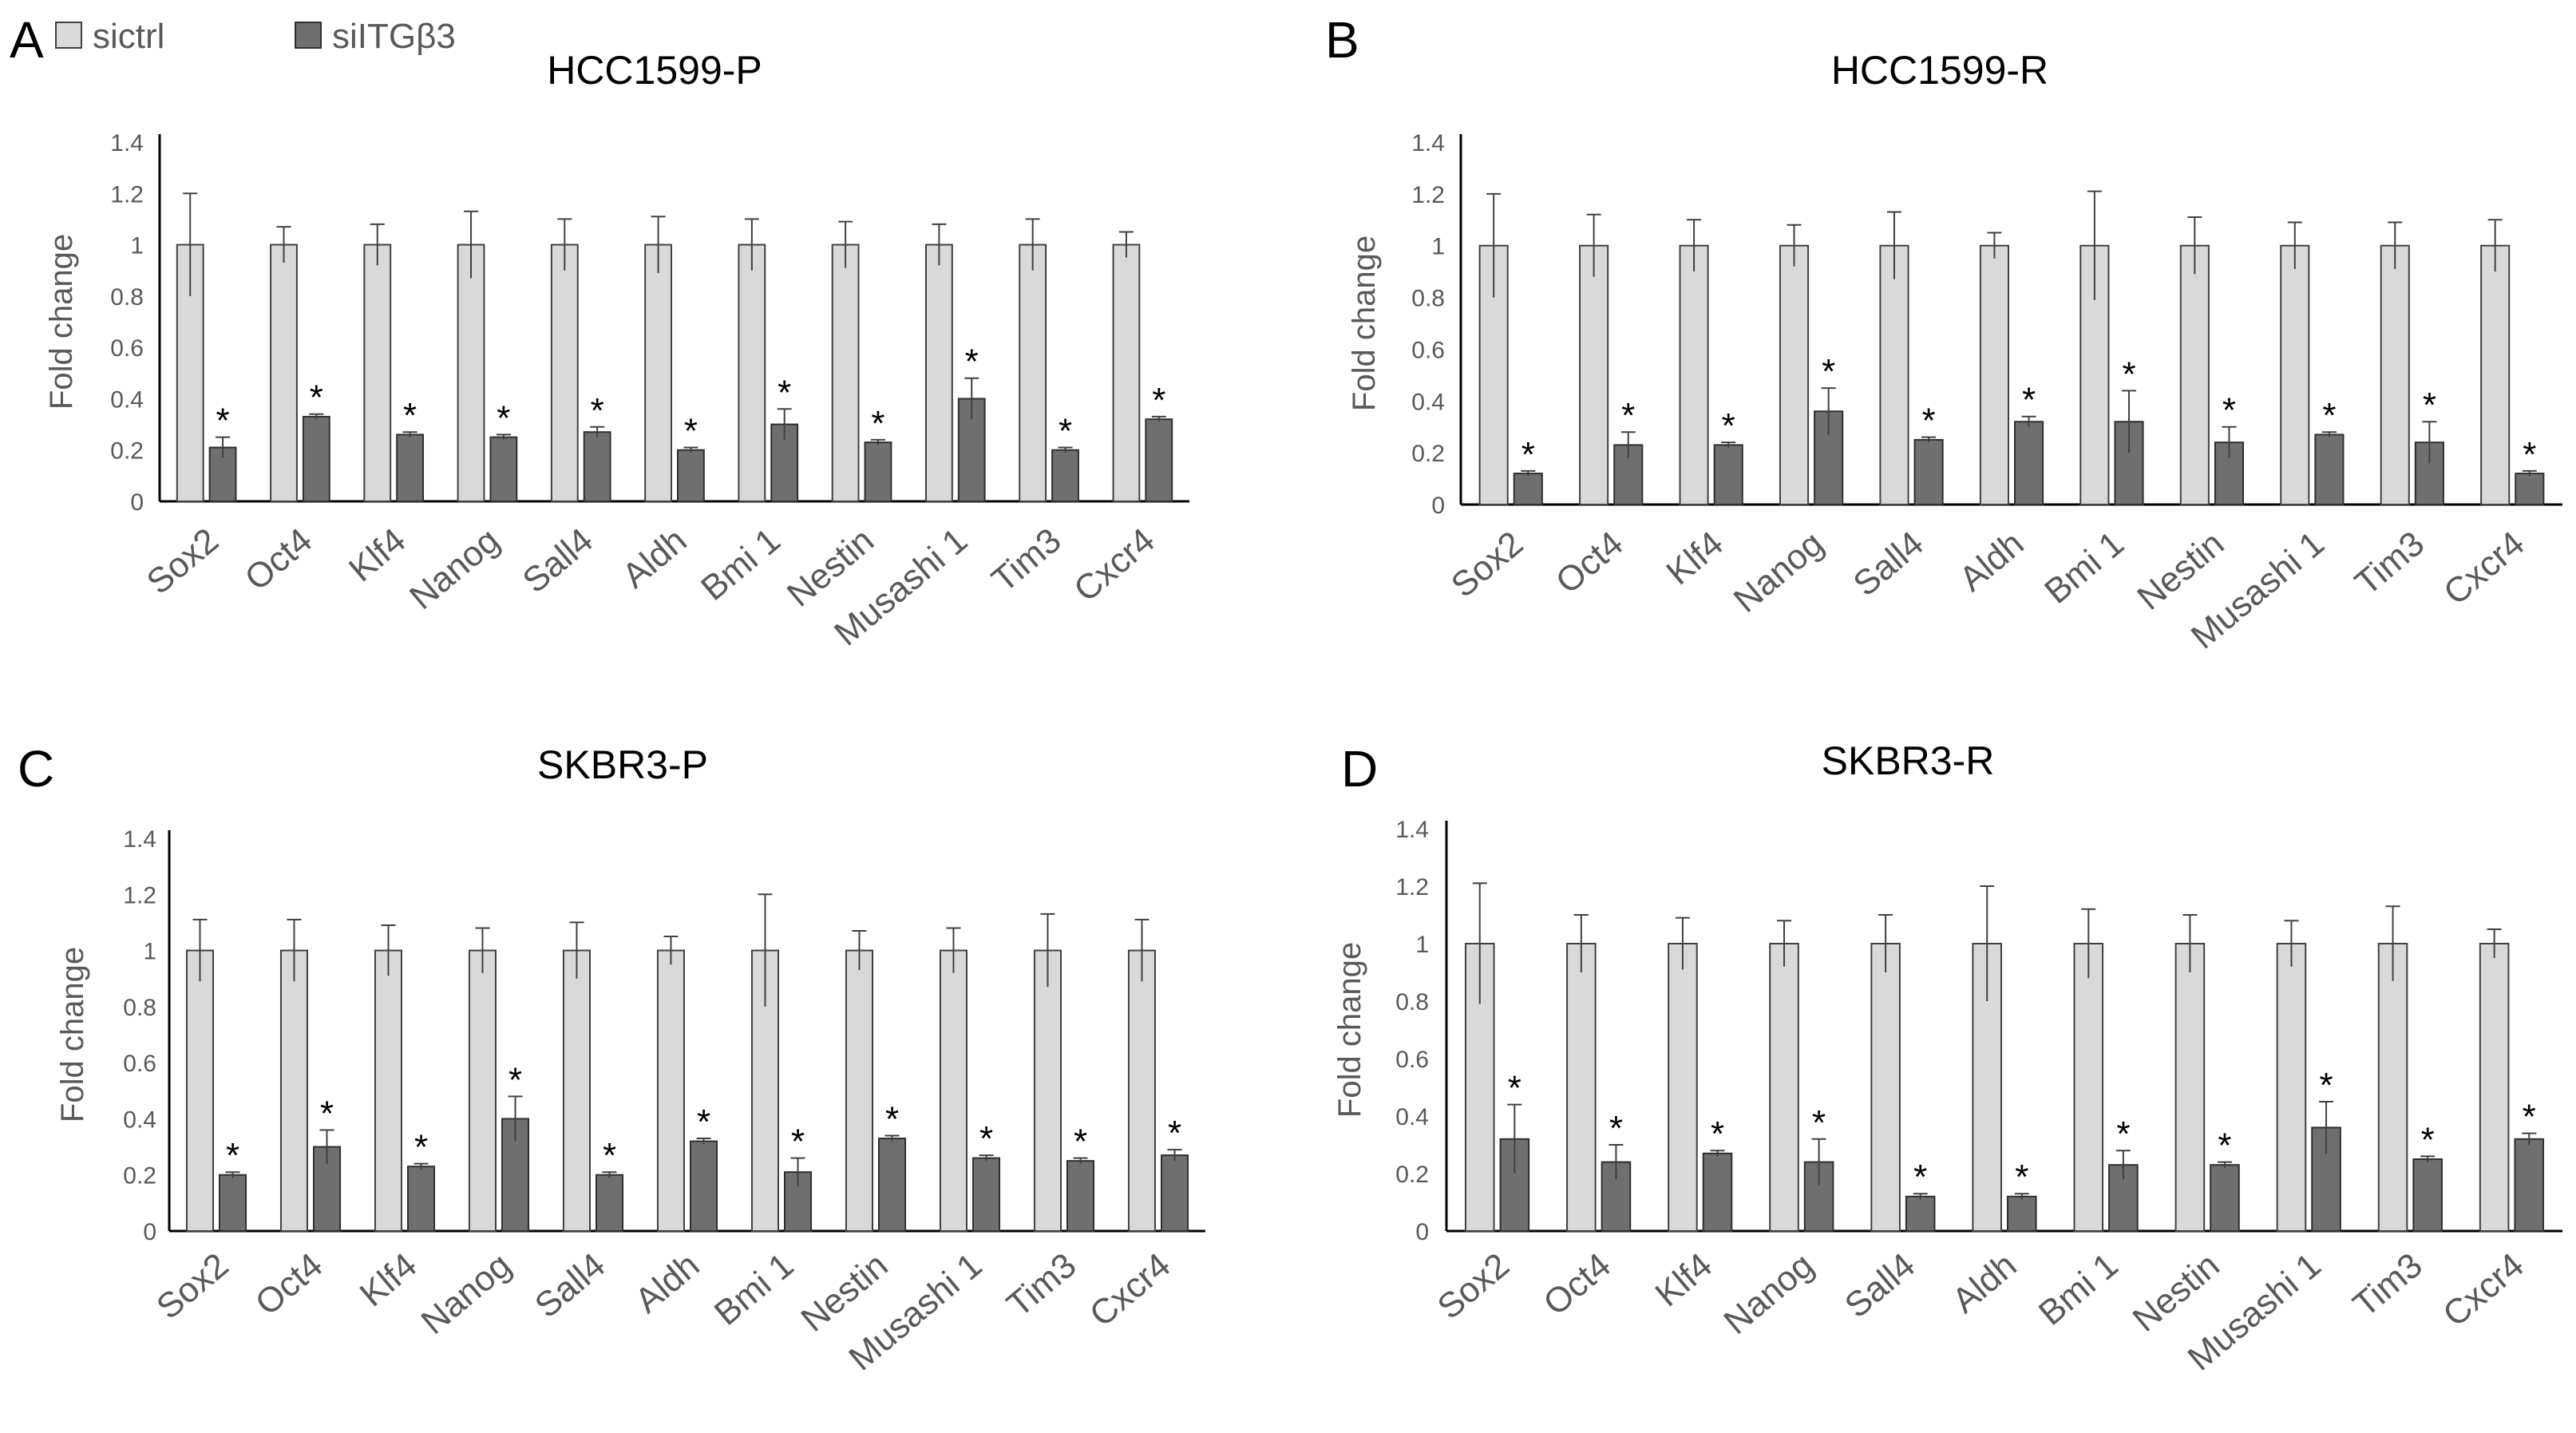 The height and width of the screenshot is (1433, 2576). I want to click on panel-label: D, so click(1360, 769).